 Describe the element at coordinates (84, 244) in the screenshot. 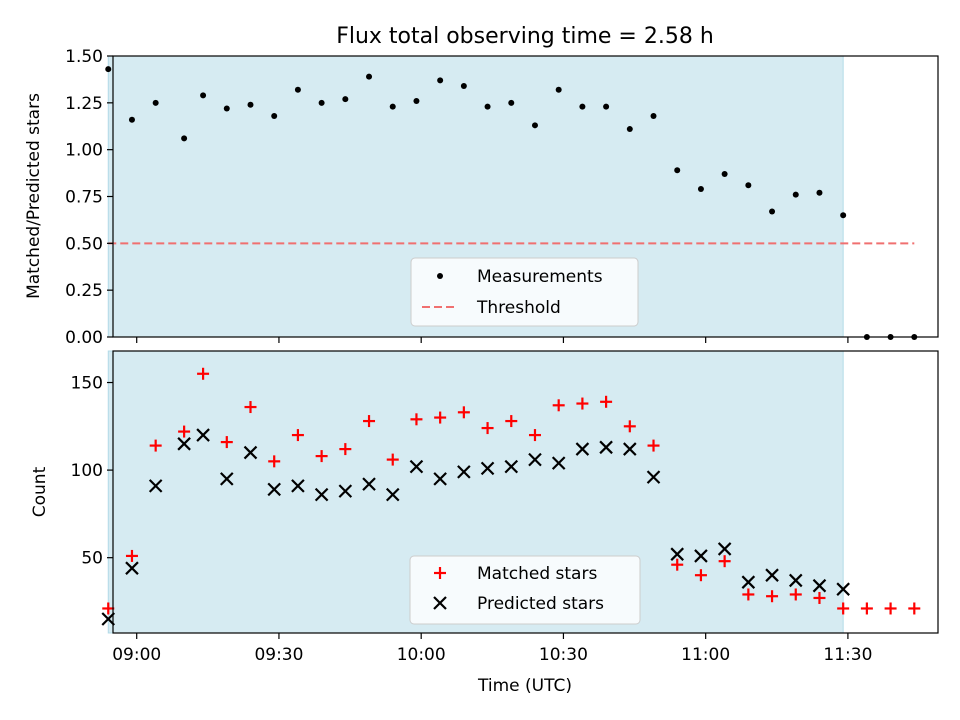

I see `y-tick-label: 0.50` at that location.